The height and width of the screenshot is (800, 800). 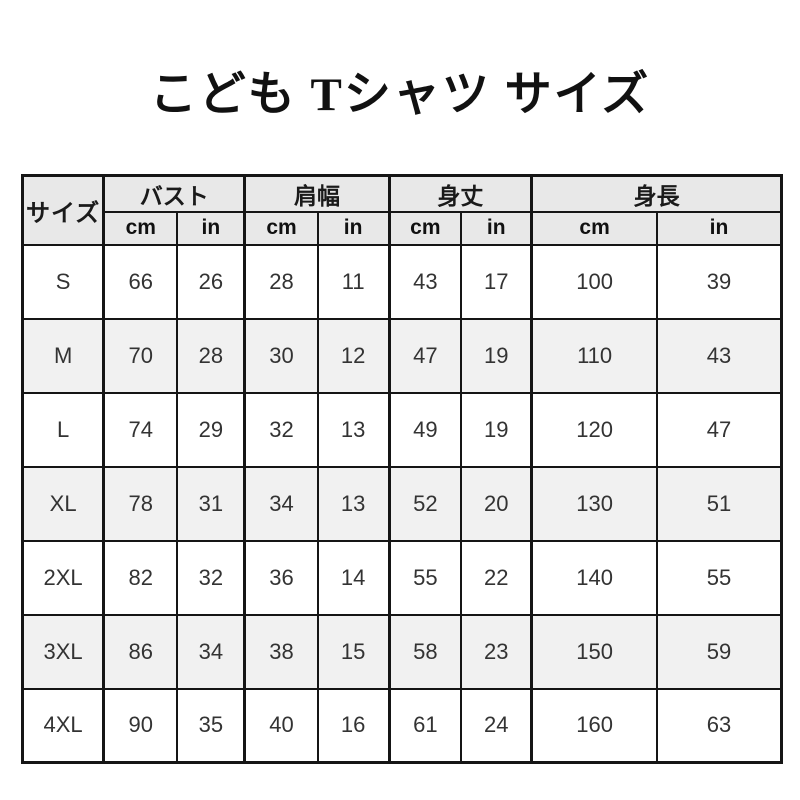 I want to click on value-cell: 16, so click(x=353, y=725).